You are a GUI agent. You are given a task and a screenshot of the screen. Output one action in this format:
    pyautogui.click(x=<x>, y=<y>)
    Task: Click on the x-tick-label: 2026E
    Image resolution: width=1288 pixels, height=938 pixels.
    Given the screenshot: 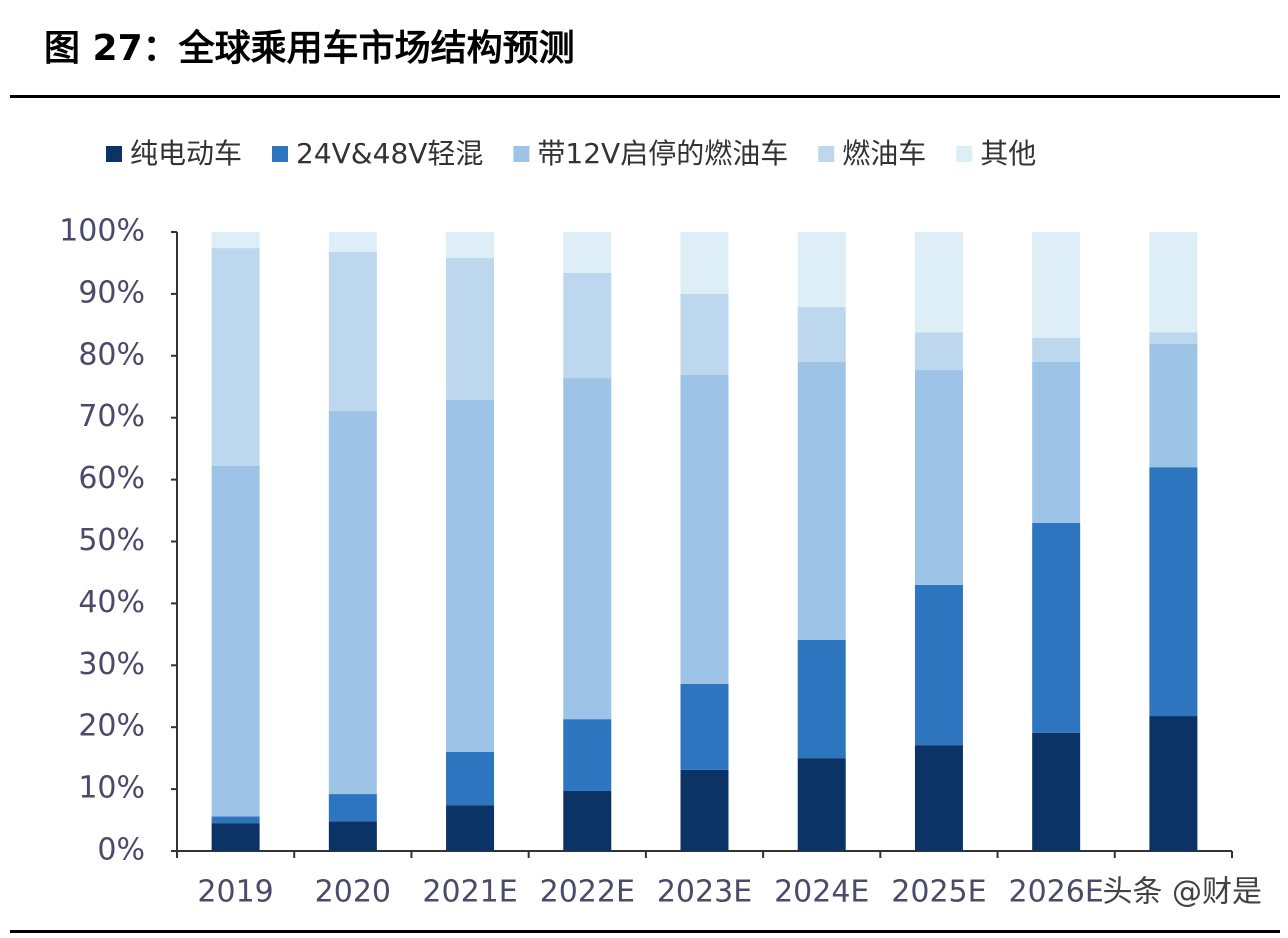 What is the action you would take?
    pyautogui.click(x=1056, y=892)
    